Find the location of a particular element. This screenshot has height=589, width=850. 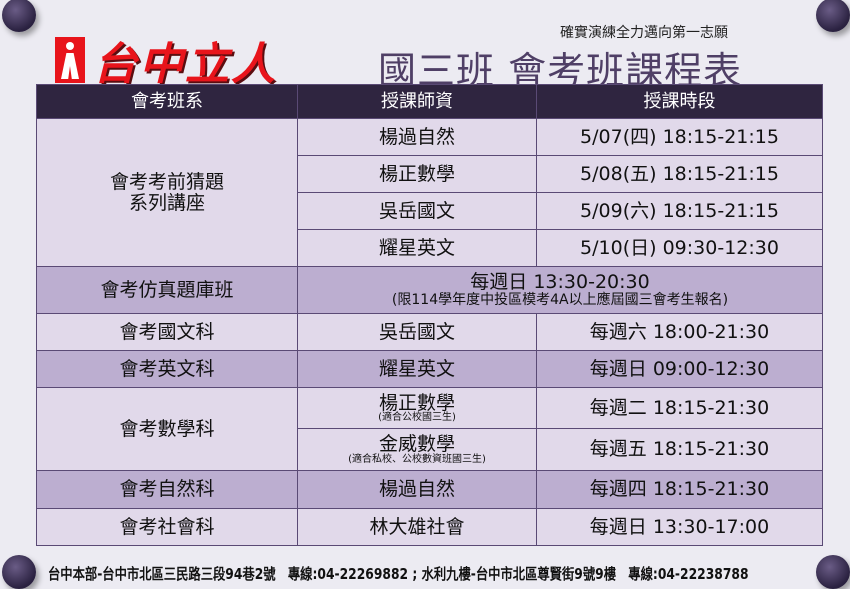

time: 5/10(日) 09:30-12:30 is located at coordinates (679, 248).